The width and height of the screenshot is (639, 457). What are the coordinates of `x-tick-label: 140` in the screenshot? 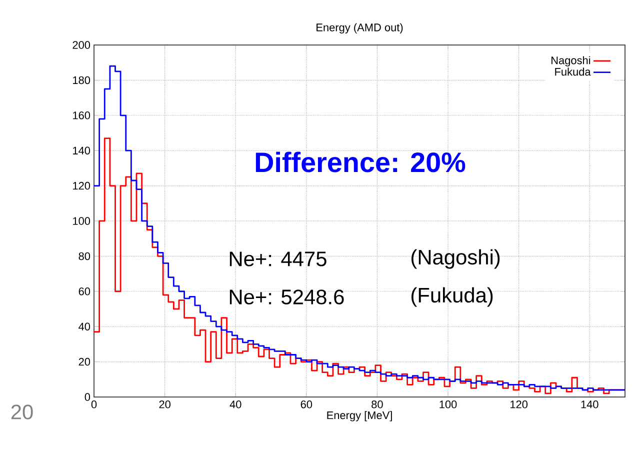 It's located at (589, 404).